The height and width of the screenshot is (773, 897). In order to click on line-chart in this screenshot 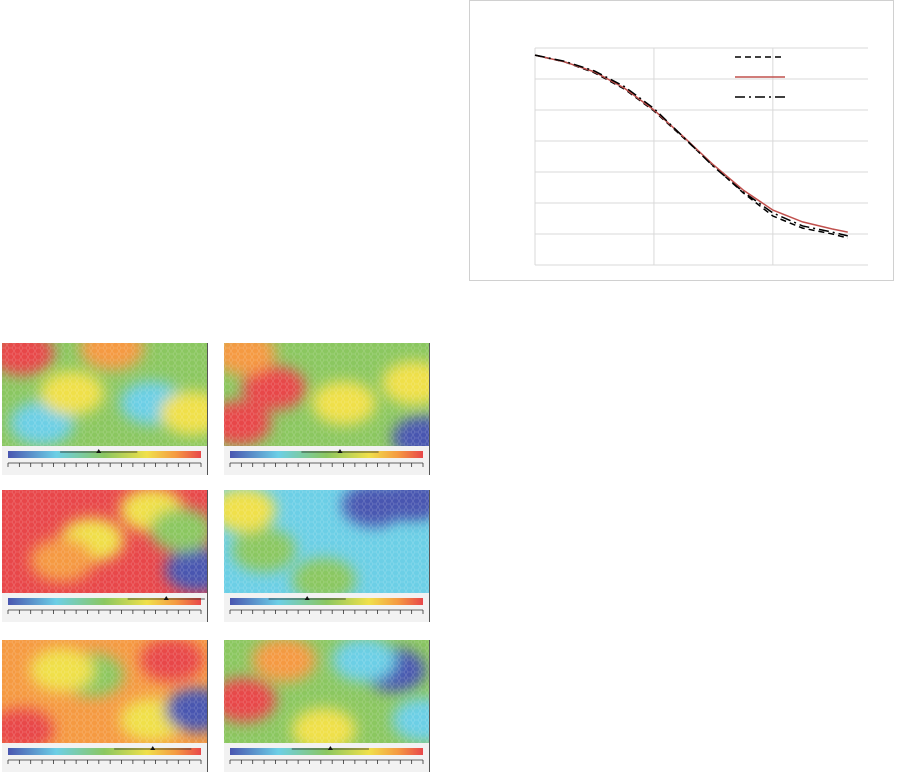, I will do `click(701, 156)`.